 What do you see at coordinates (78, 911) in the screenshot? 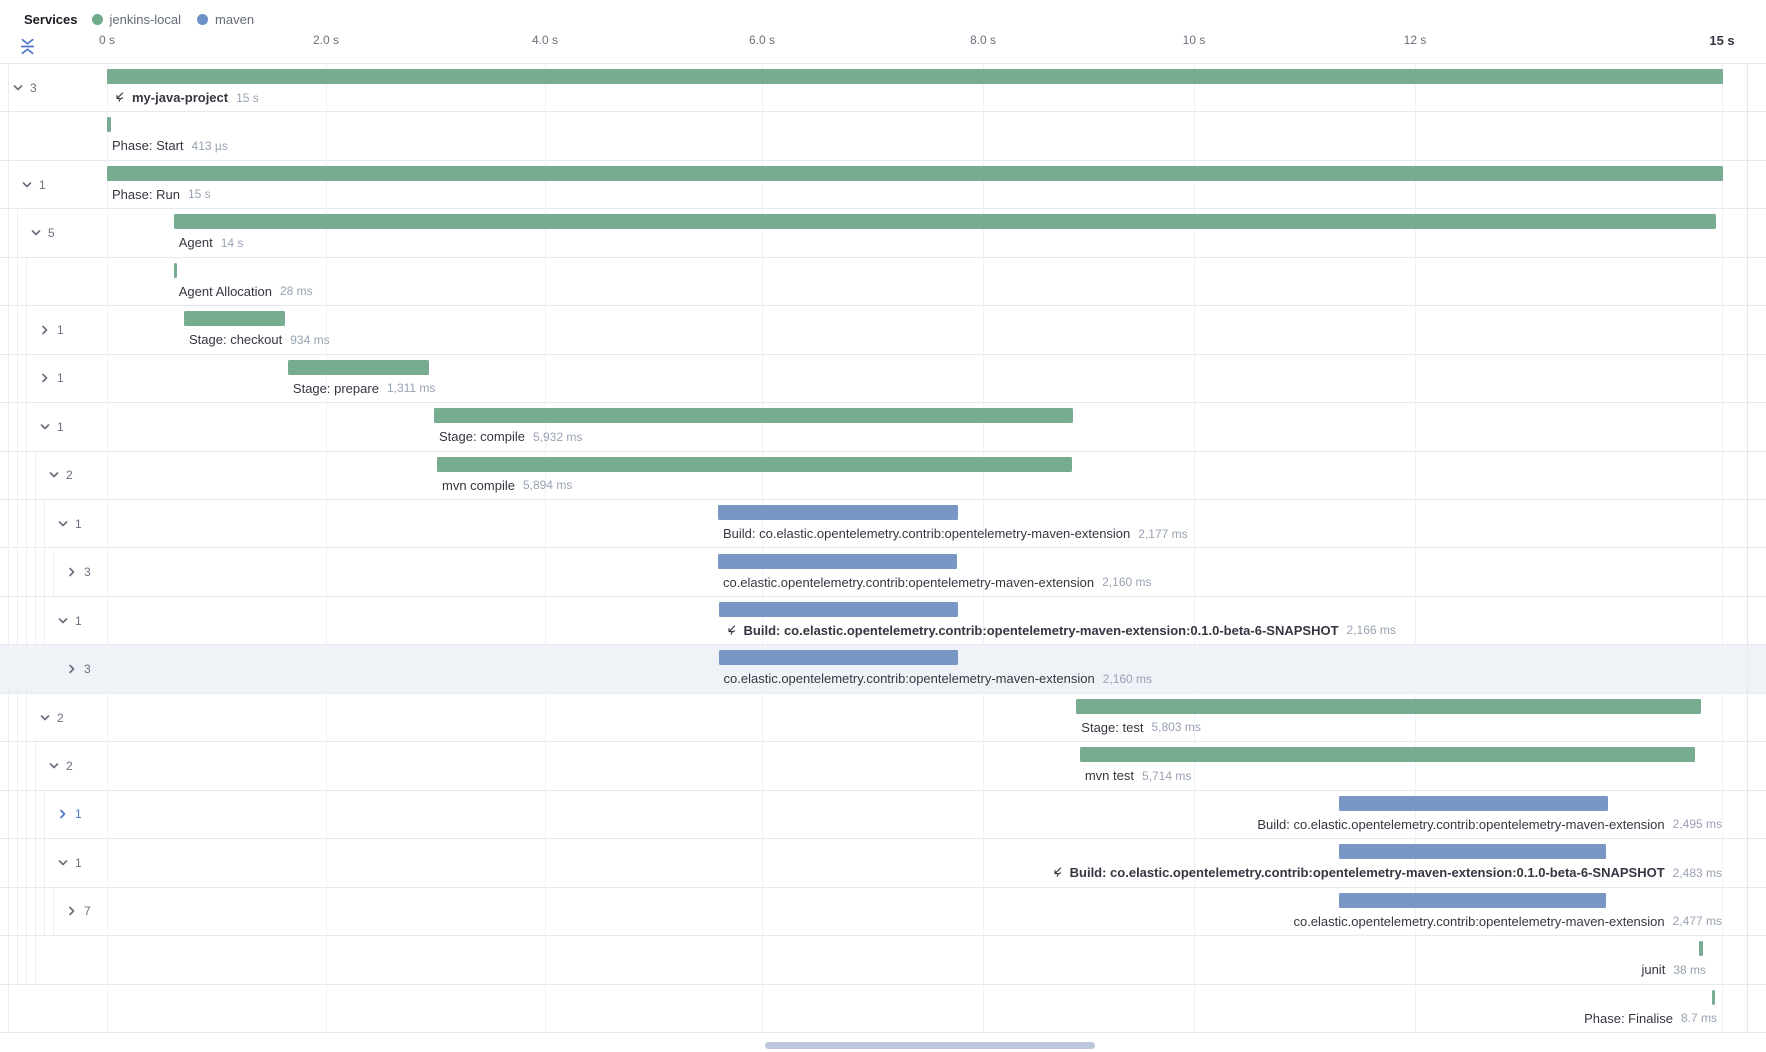
I see `expand-children-toggle: 7` at bounding box center [78, 911].